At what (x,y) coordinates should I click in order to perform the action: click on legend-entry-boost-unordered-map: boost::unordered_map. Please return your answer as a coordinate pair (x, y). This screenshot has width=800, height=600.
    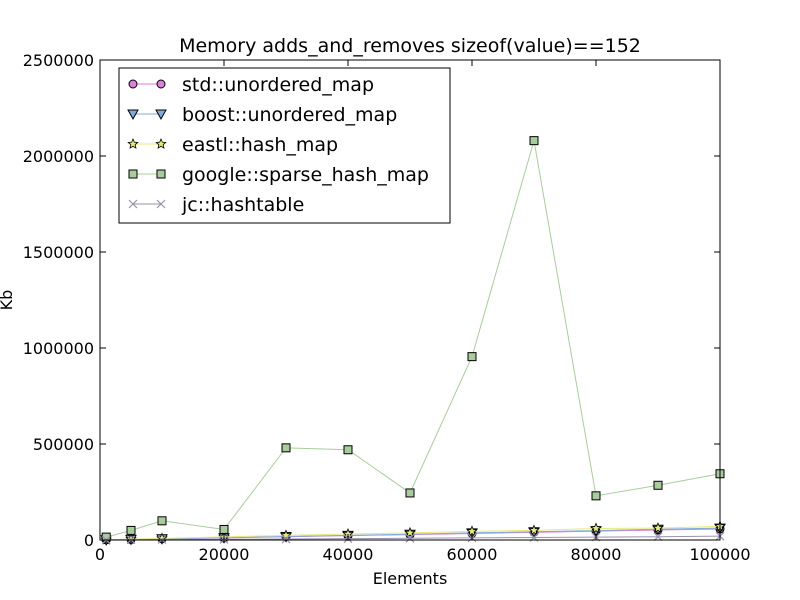
    Looking at the image, I should click on (262, 115).